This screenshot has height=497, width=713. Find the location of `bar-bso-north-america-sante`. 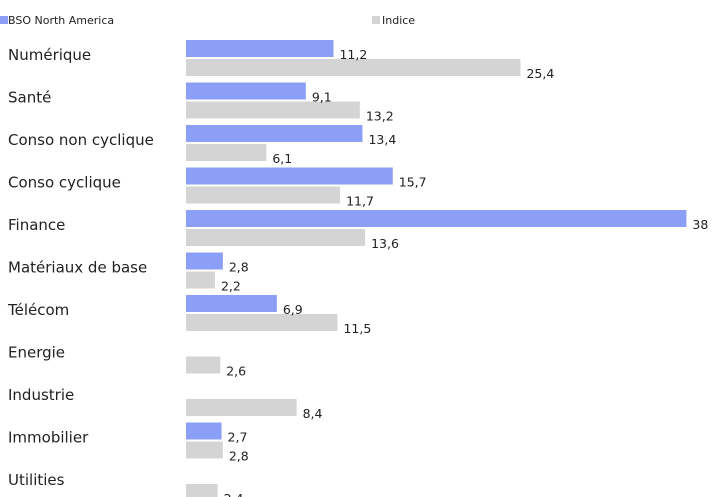

bar-bso-north-america-sante is located at coordinates (246, 91).